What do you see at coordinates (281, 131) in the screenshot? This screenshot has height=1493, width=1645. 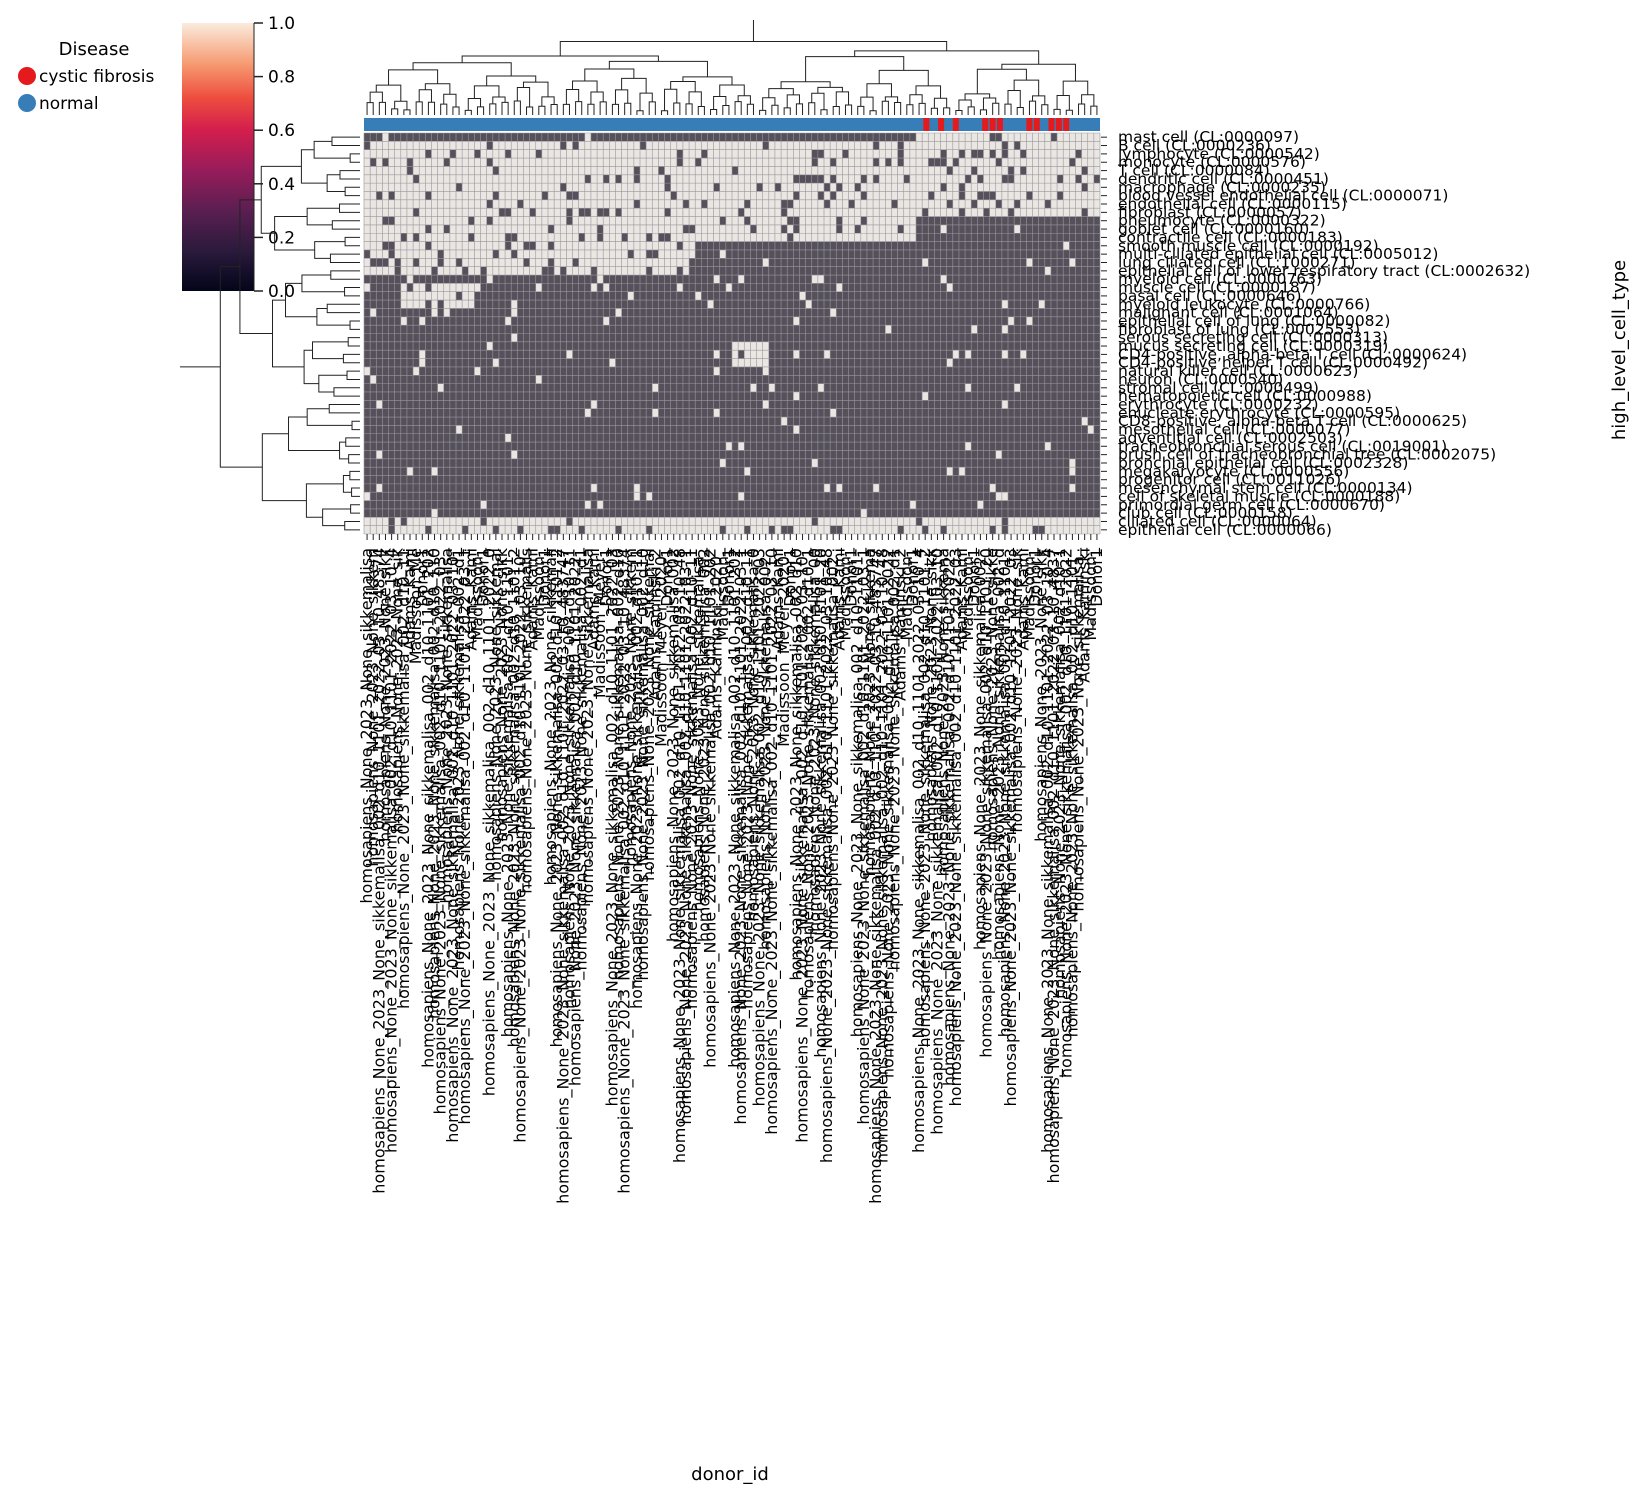 I see `colorbar-tick-label: 0.6` at bounding box center [281, 131].